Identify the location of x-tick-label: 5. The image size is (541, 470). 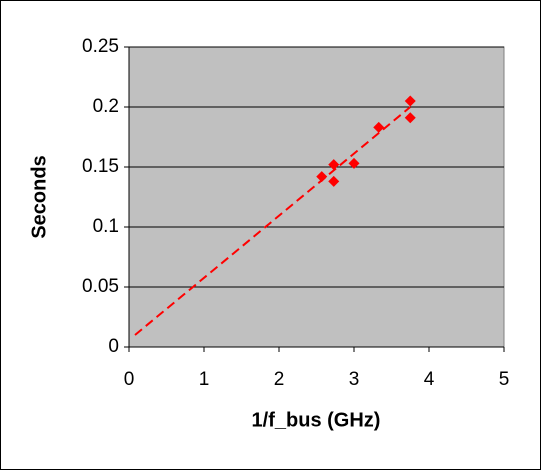
(504, 379).